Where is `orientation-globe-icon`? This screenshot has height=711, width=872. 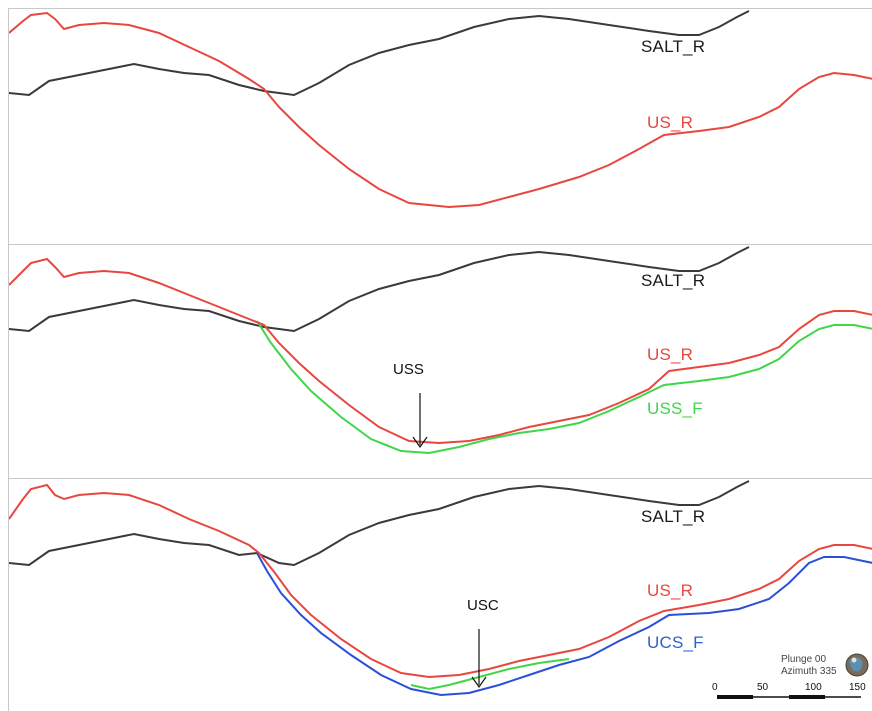
orientation-globe-icon is located at coordinates (857, 665).